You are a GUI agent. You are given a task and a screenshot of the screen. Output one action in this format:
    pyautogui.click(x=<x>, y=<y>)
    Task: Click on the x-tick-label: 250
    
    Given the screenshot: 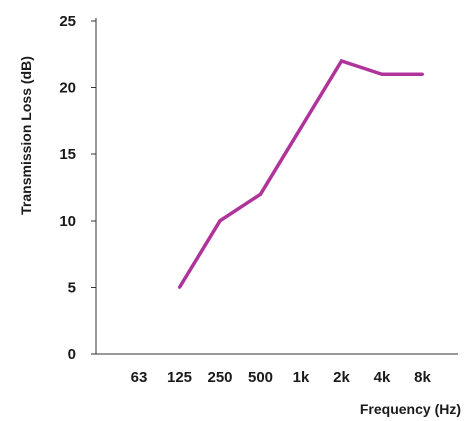 What is the action you would take?
    pyautogui.click(x=219, y=377)
    